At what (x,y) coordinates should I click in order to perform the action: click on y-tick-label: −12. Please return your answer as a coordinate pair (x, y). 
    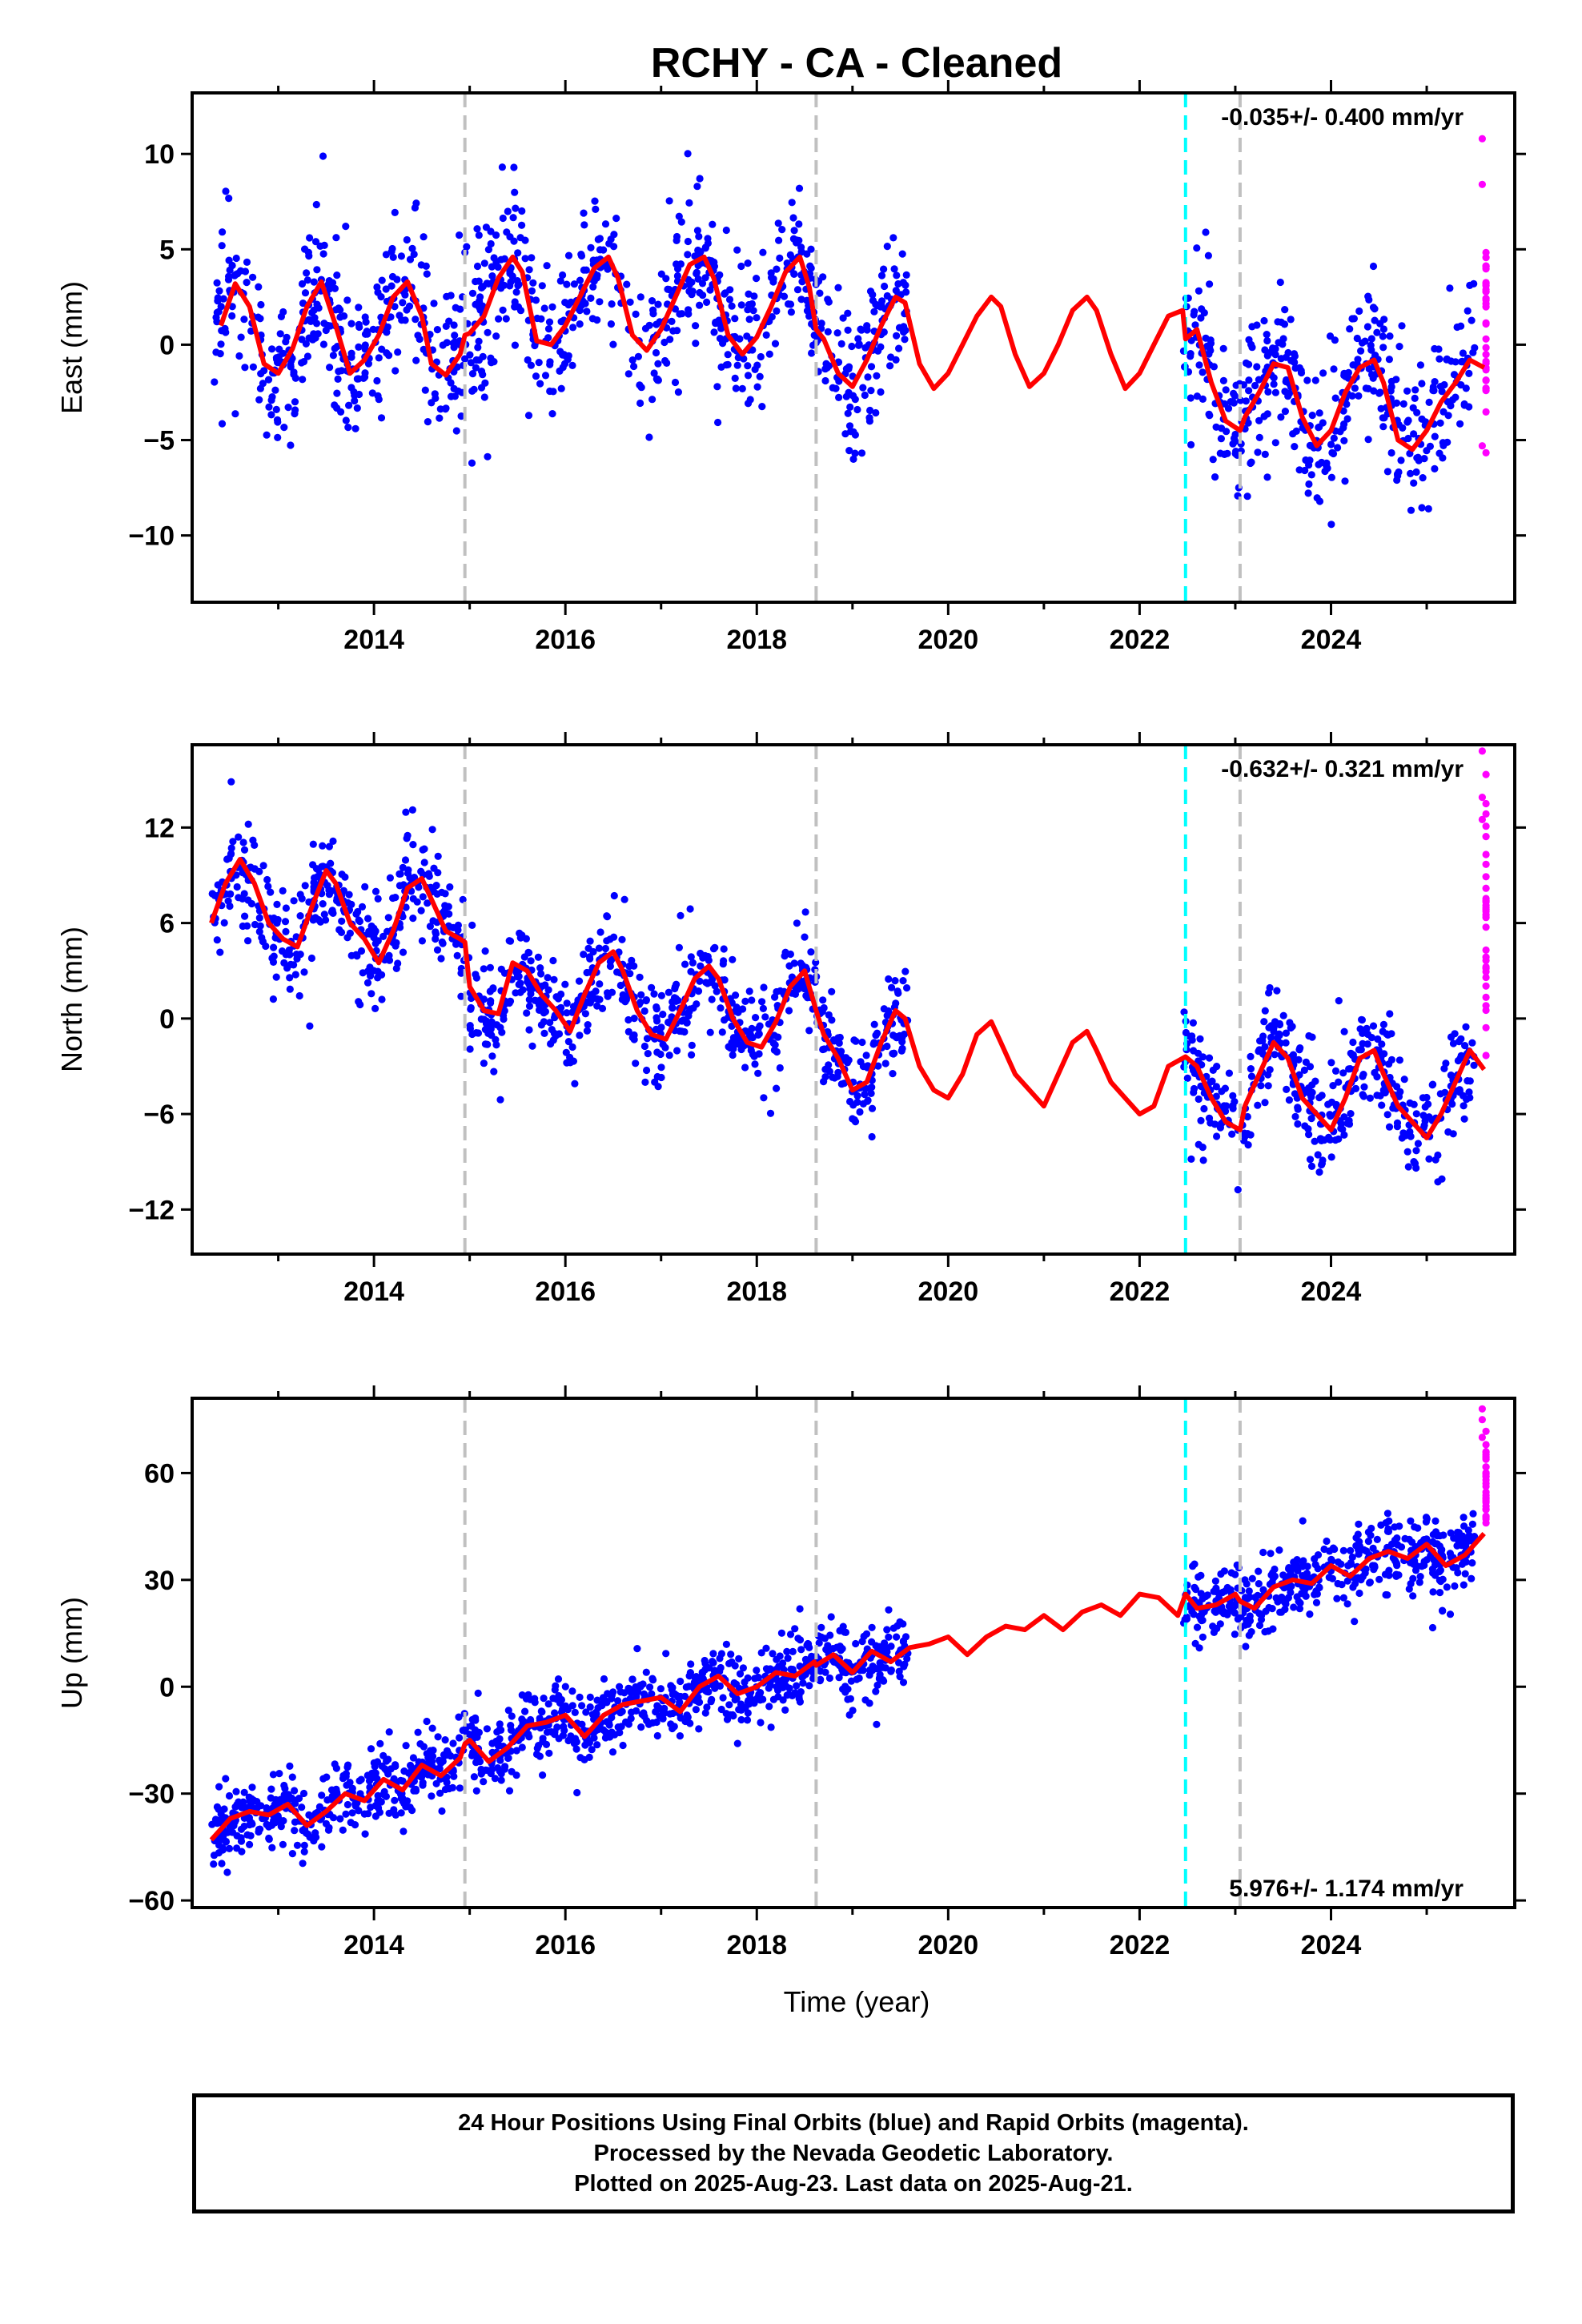
    Looking at the image, I should click on (151, 1210).